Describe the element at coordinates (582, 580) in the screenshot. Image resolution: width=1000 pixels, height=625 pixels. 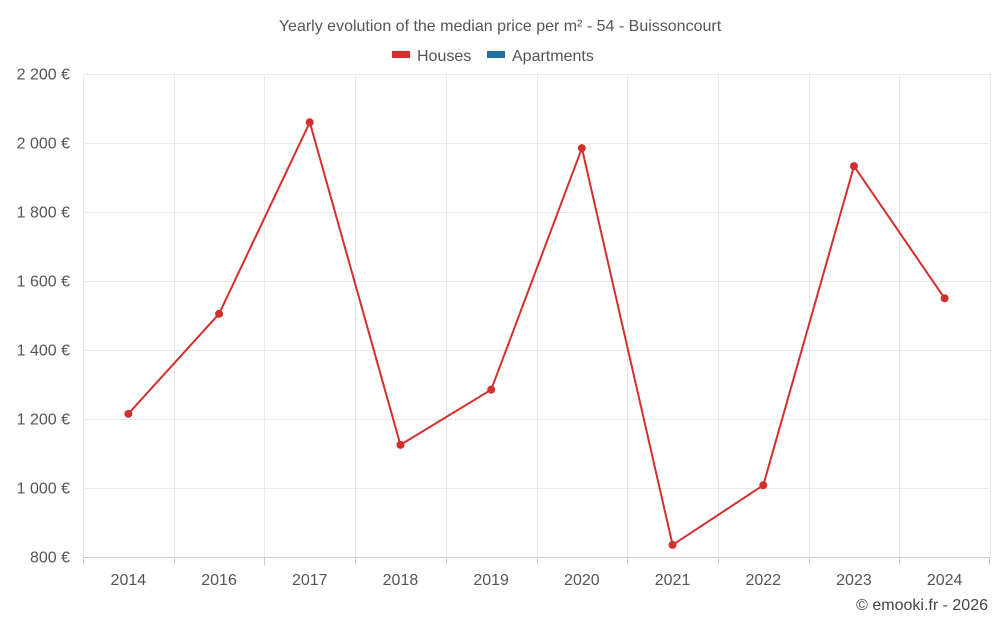
I see `x-tick-label: 2020` at that location.